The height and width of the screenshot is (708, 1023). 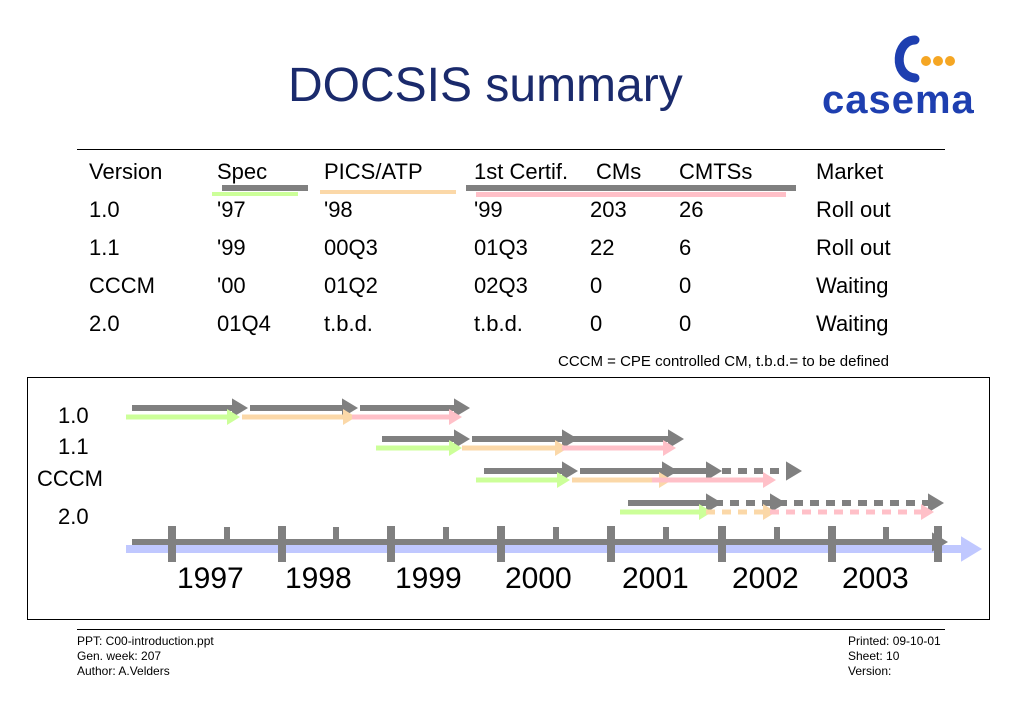 I want to click on arrow-1-0-spec, so click(x=190, y=408).